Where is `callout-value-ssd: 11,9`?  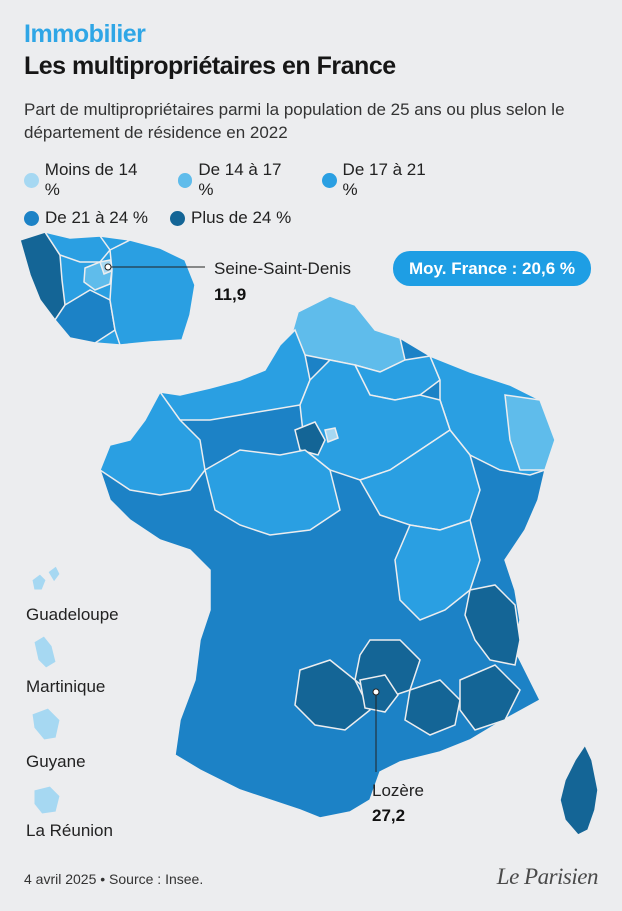
callout-value-ssd: 11,9 is located at coordinates (230, 294).